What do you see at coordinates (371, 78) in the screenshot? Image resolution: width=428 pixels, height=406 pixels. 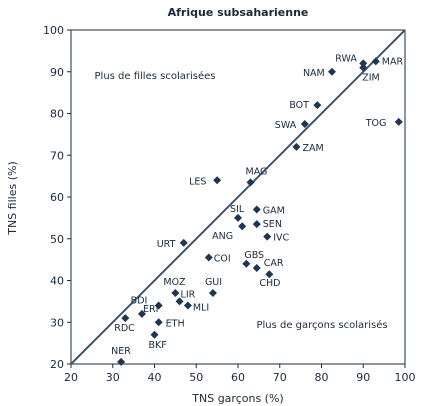 I see `point-label-zim: ZIM` at bounding box center [371, 78].